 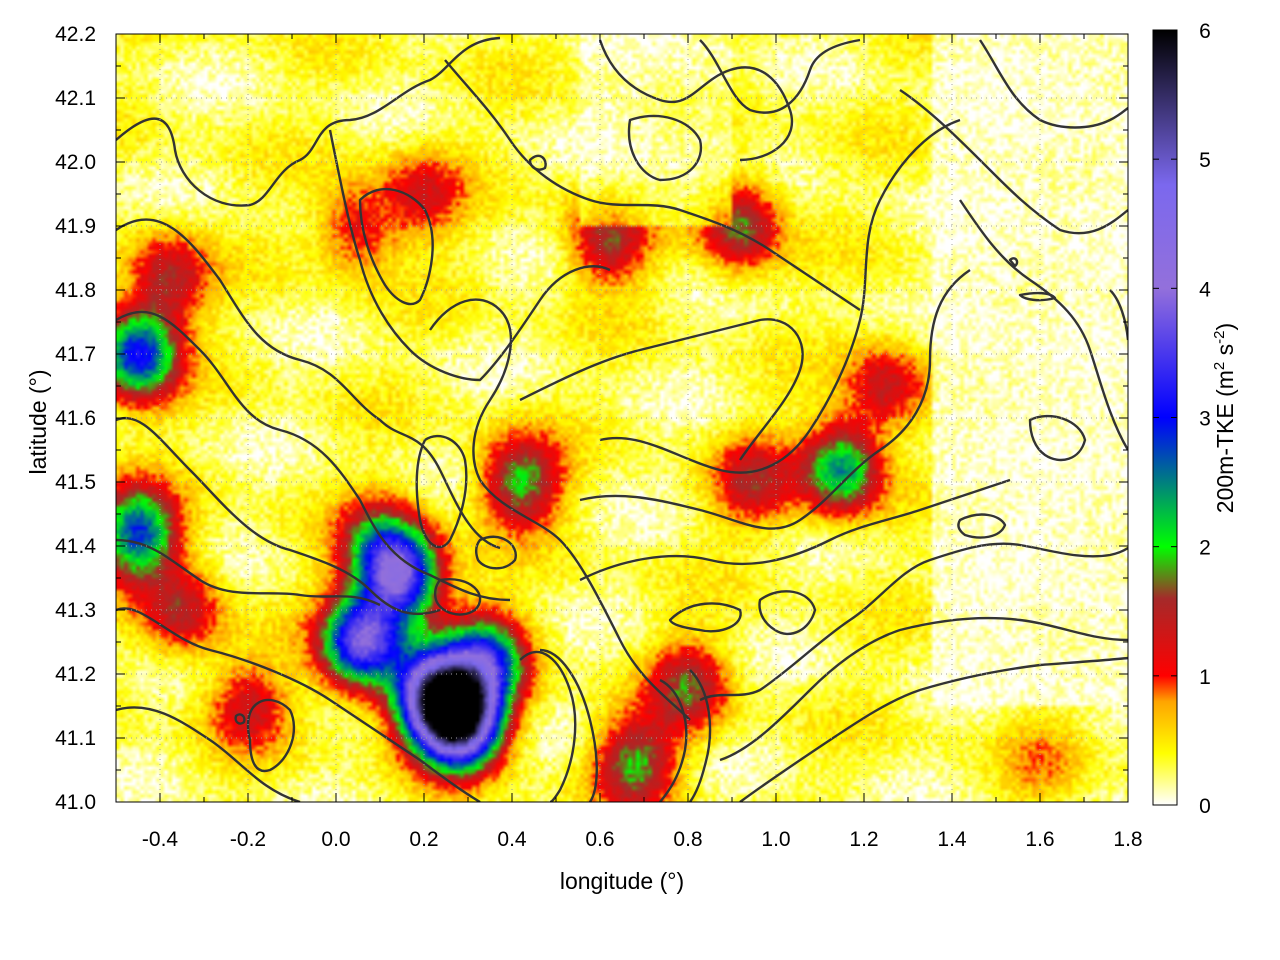 What do you see at coordinates (1205, 806) in the screenshot?
I see `colorbar-tick-label: 0` at bounding box center [1205, 806].